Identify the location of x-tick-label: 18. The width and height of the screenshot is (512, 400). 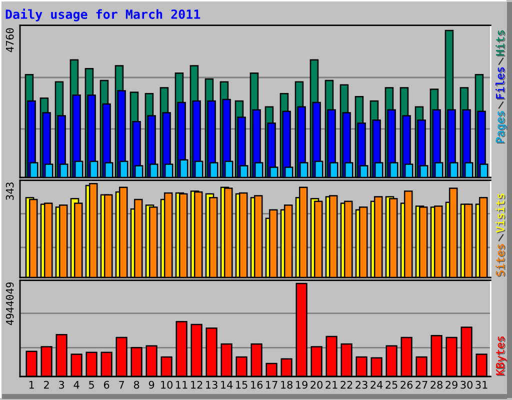
(286, 384).